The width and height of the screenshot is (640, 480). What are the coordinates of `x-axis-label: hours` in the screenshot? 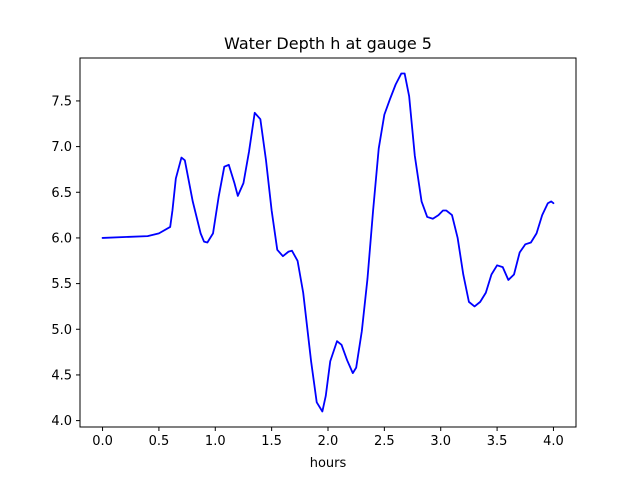 It's located at (328, 463).